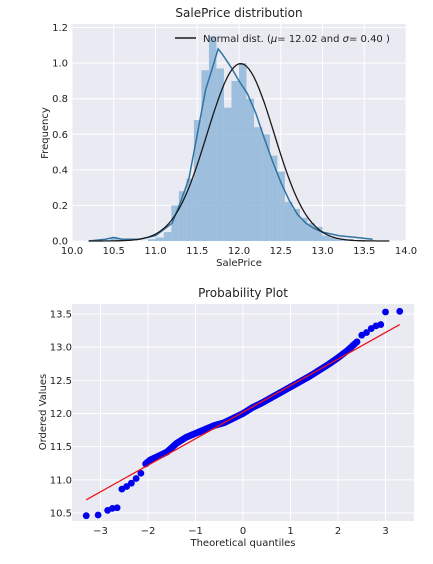  I want to click on x-tick-label: 13.5, so click(364, 251).